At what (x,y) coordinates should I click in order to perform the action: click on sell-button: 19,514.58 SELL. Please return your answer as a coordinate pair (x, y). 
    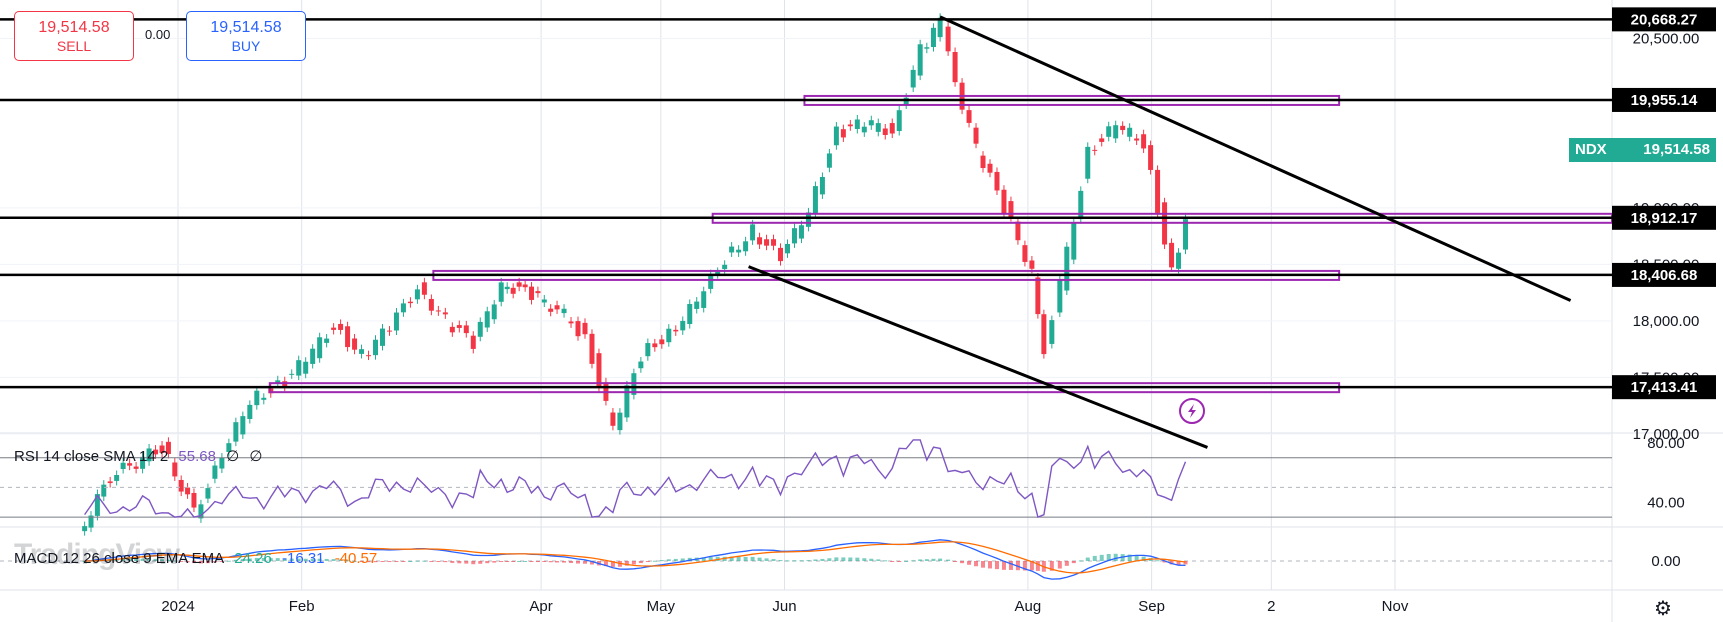
    Looking at the image, I should click on (74, 36).